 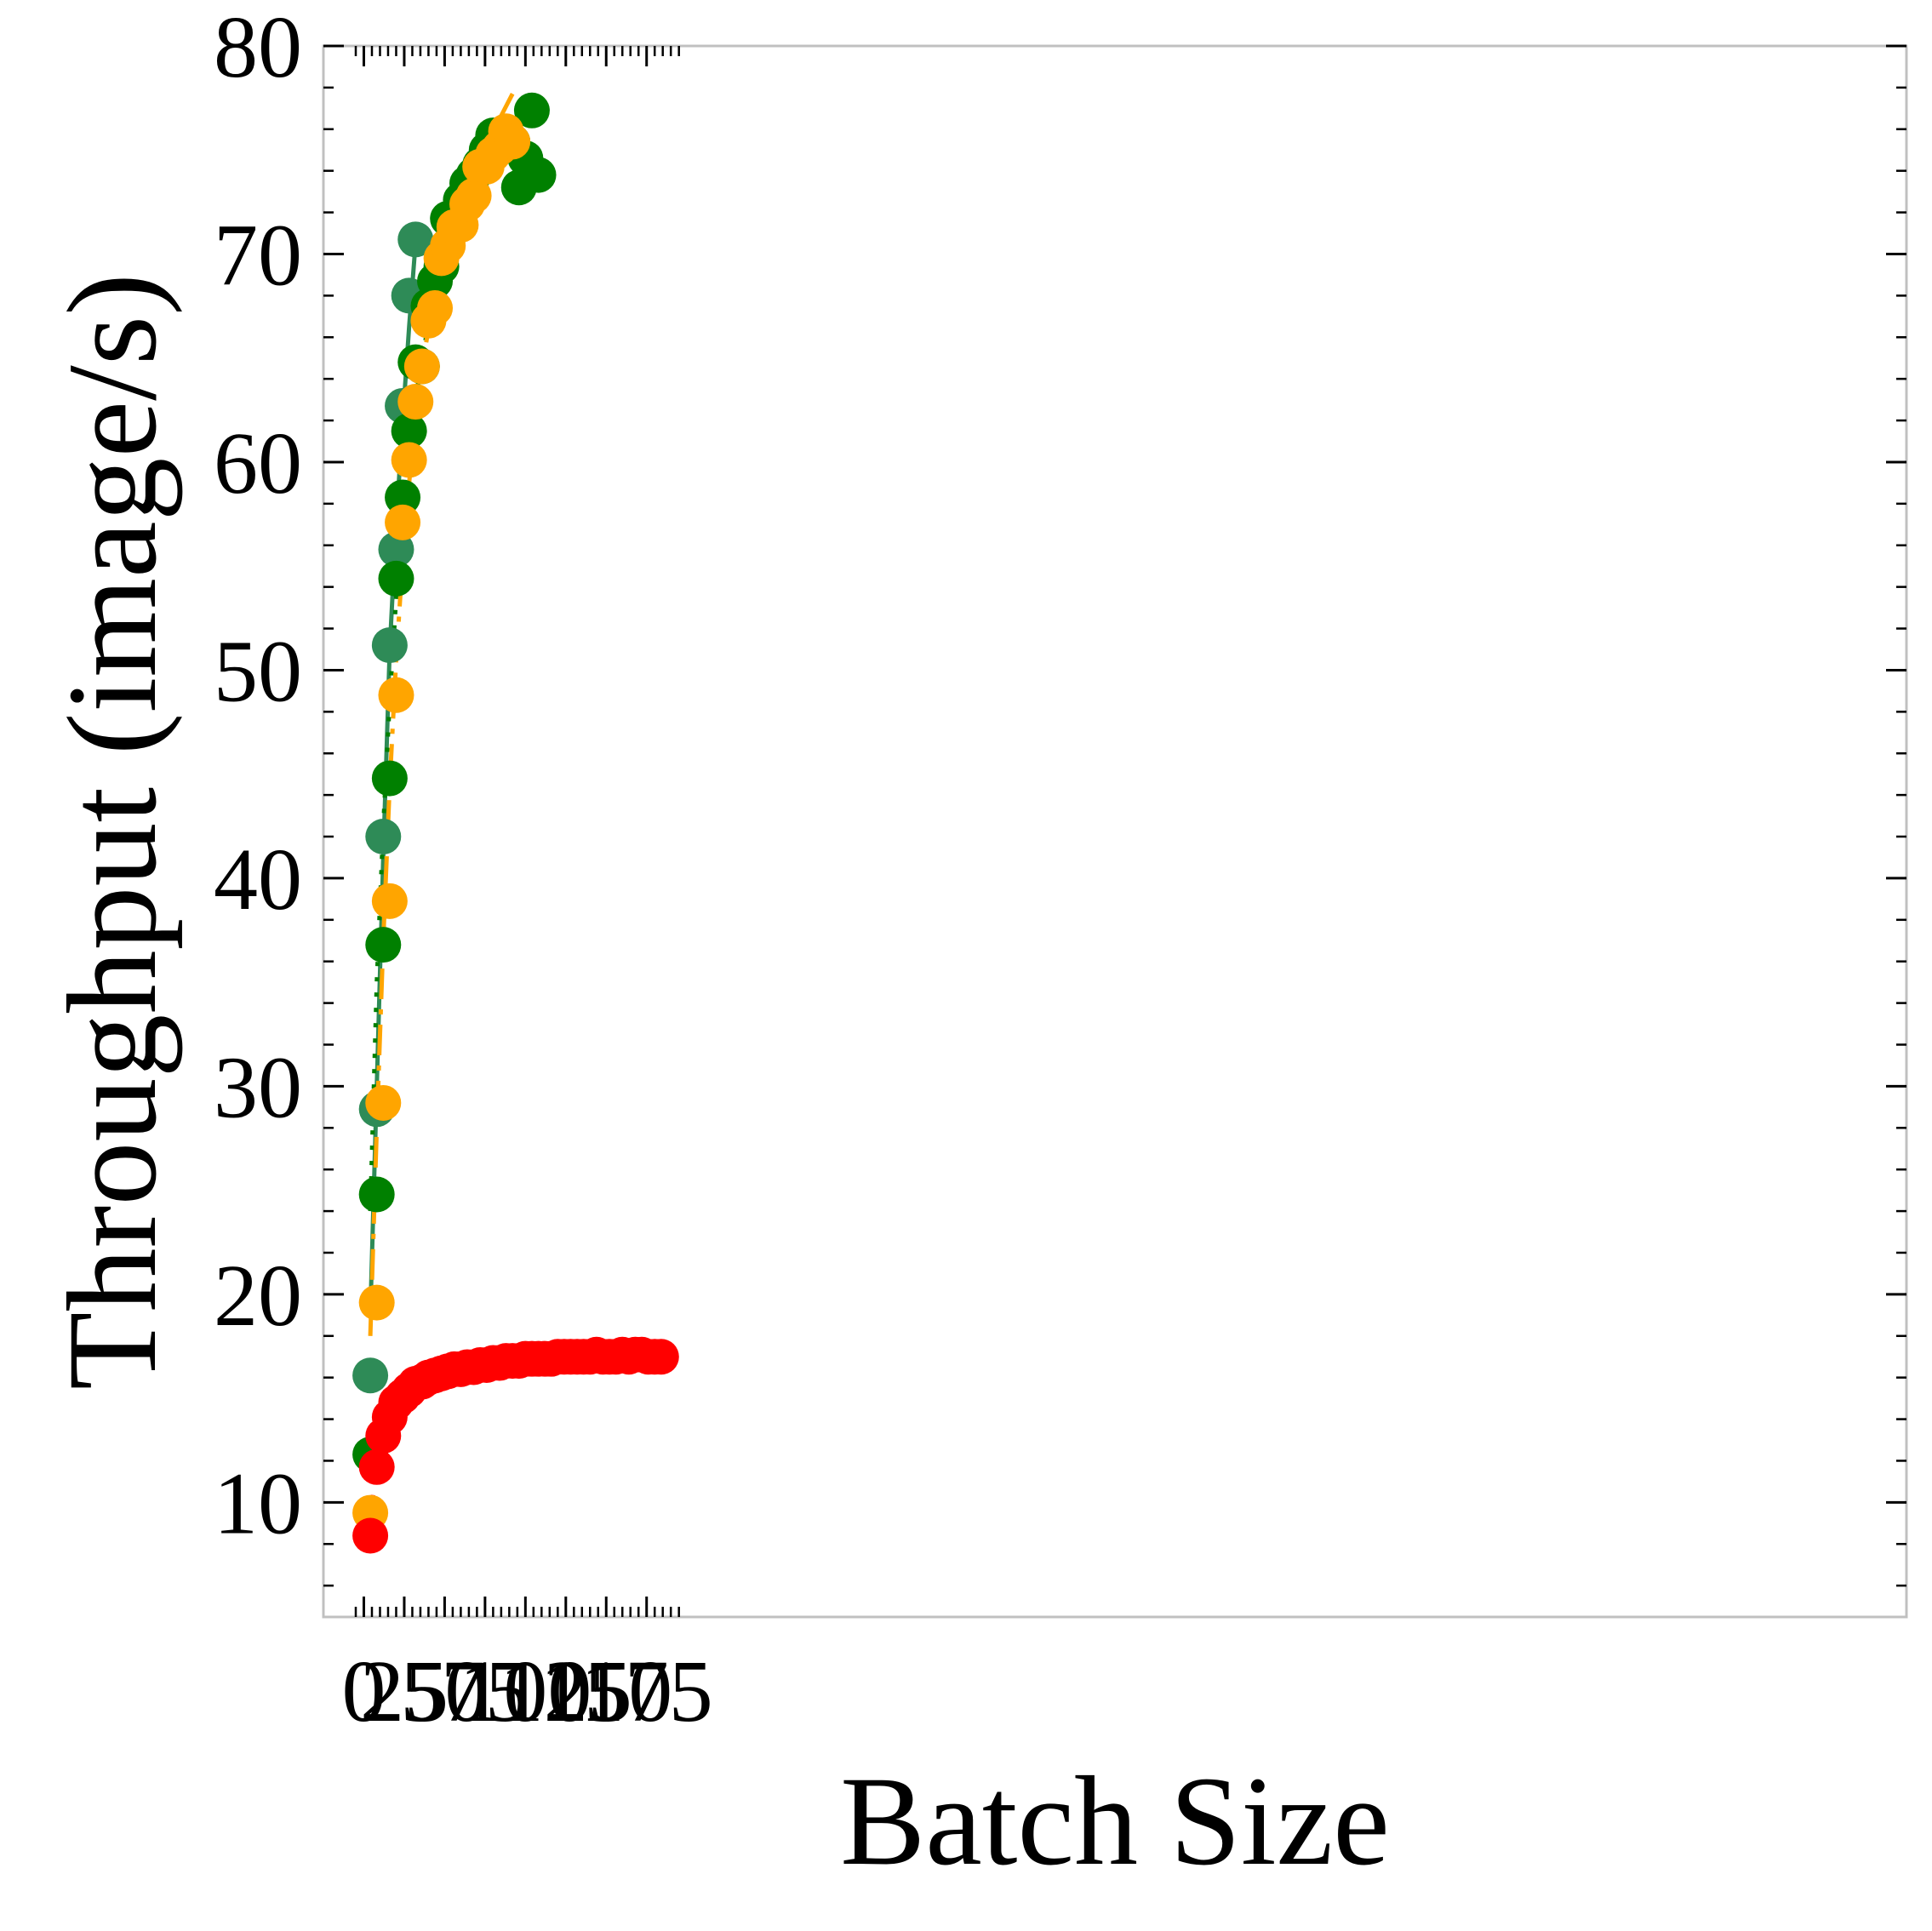 What do you see at coordinates (606, 1691) in the screenshot?
I see `x-tick-label: 150` at bounding box center [606, 1691].